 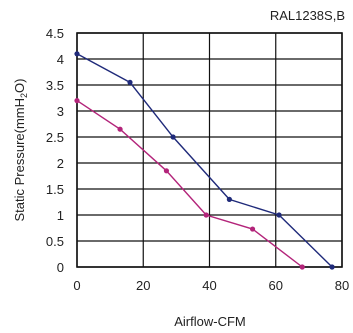 I want to click on y-tick-label: 2, so click(x=60, y=163).